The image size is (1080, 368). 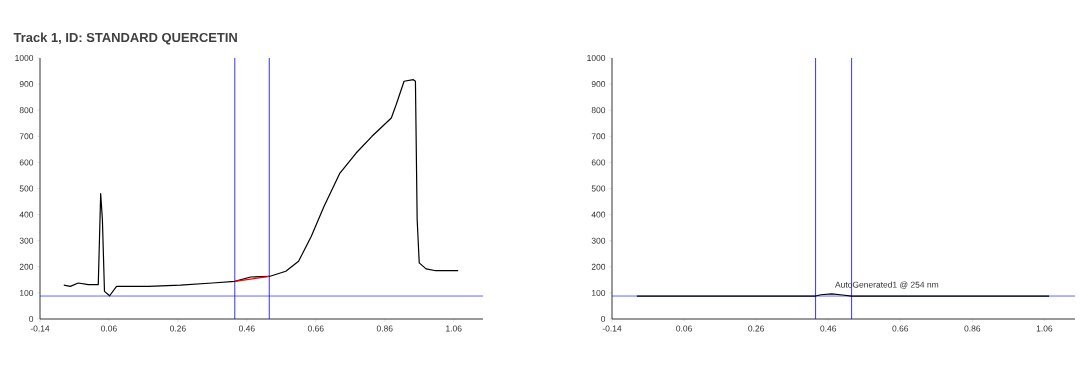 What do you see at coordinates (125, 38) in the screenshot?
I see `chart-title: Track 1, ID: STANDARD QUERCETIN` at bounding box center [125, 38].